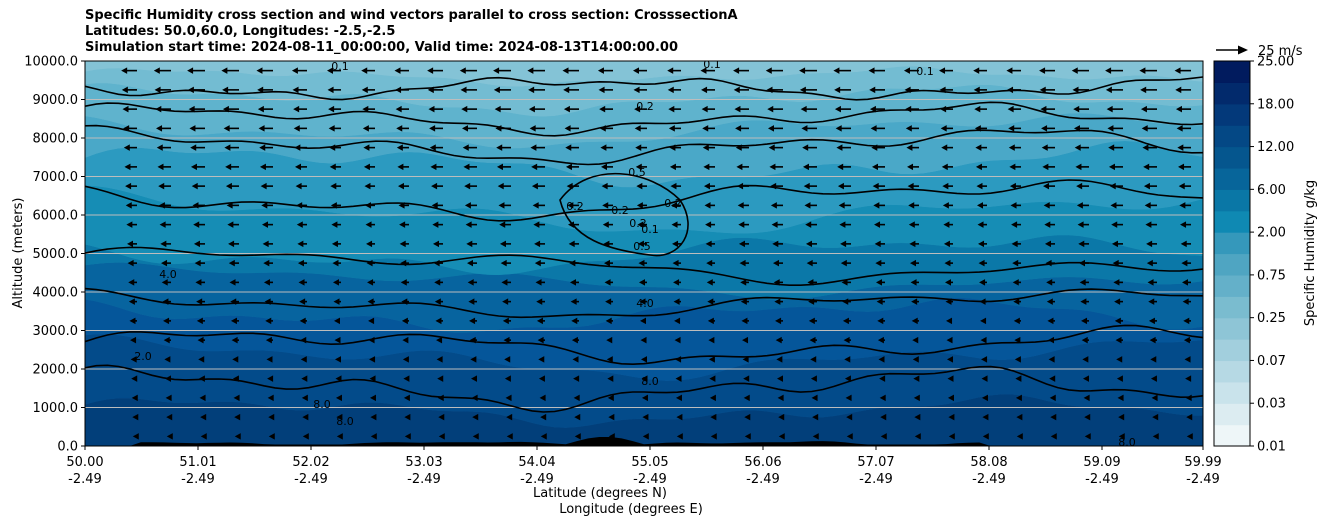 This screenshot has width=1326, height=526. What do you see at coordinates (1101, 462) in the screenshot?
I see `x-tick-label-latitude: 59.09` at bounding box center [1101, 462].